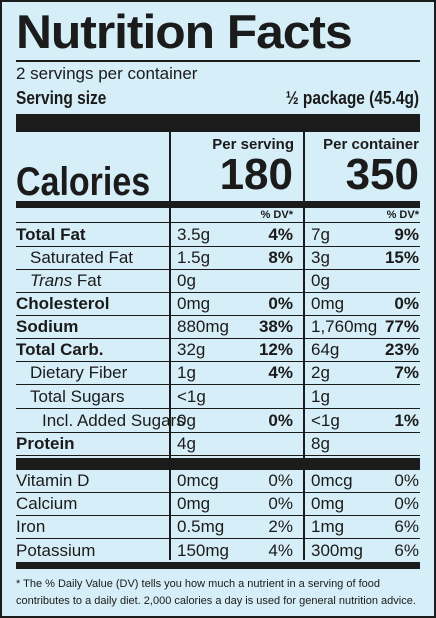  I want to click on container-amount: 300mg, so click(337, 550).